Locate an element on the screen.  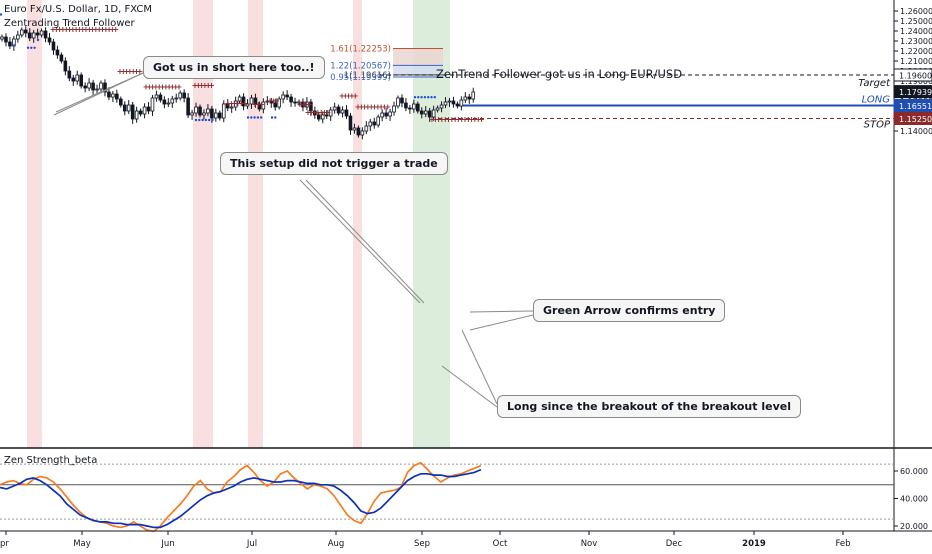
stop-label: STOP is located at coordinates (877, 125).